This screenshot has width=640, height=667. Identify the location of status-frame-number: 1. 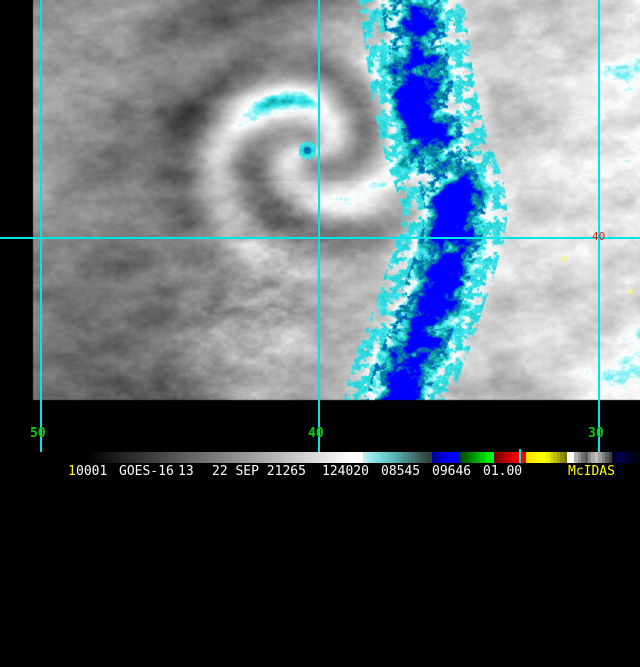
(72, 471).